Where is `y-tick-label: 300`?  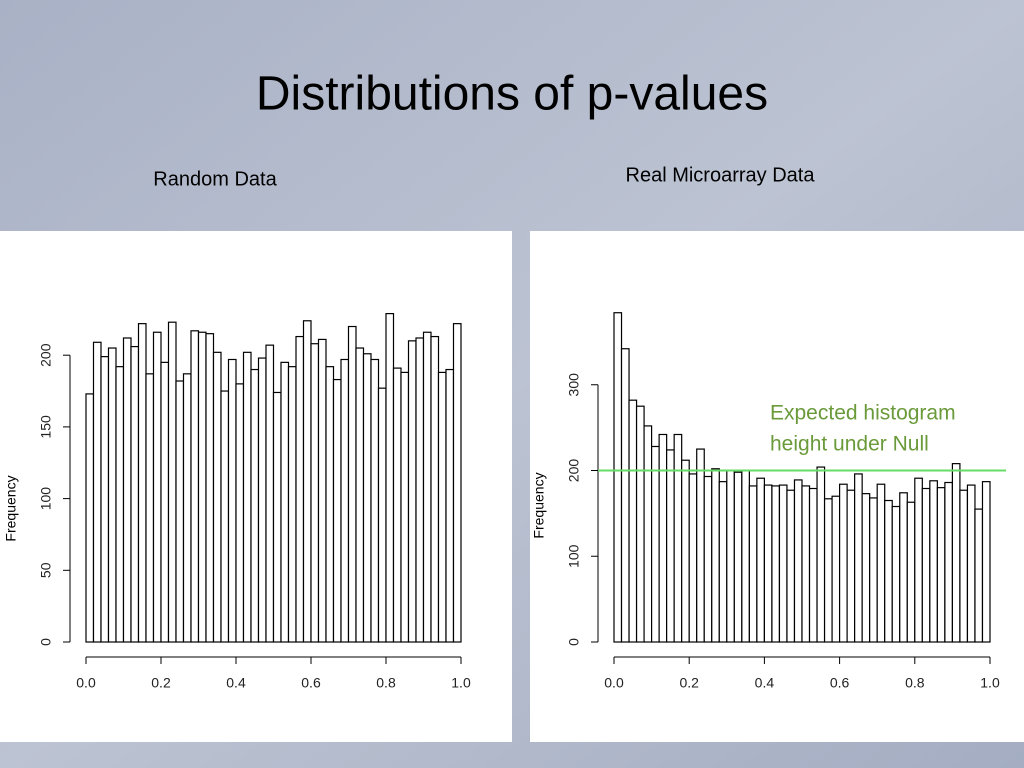
y-tick-label: 300 is located at coordinates (574, 385).